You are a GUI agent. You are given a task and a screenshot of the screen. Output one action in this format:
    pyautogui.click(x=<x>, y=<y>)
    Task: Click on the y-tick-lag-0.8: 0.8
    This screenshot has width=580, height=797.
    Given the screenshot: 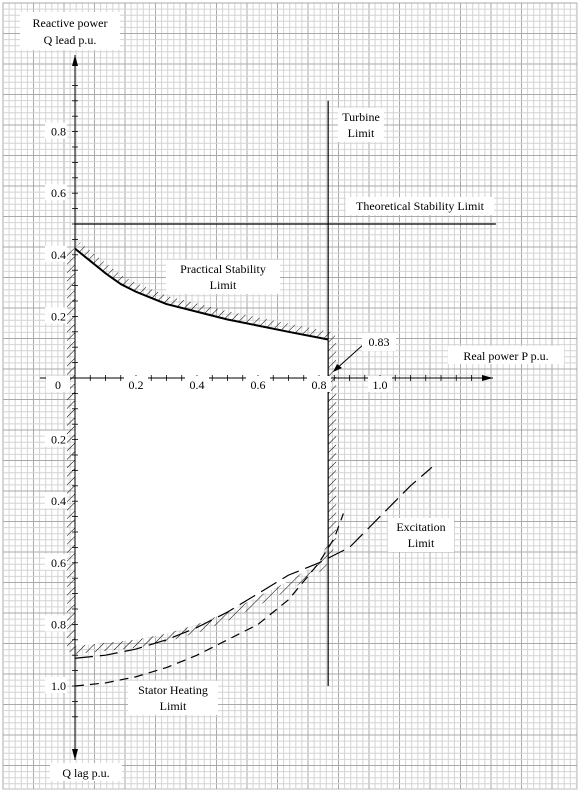 What is the action you would take?
    pyautogui.click(x=56, y=623)
    